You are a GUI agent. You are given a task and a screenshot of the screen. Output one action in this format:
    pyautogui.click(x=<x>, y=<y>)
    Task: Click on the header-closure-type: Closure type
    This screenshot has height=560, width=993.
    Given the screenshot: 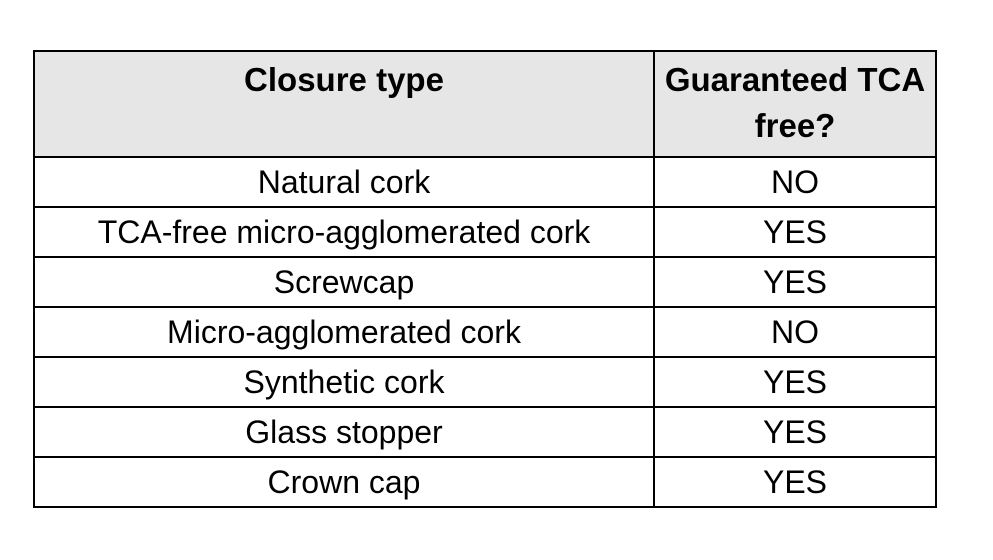 What is the action you would take?
    pyautogui.click(x=344, y=104)
    